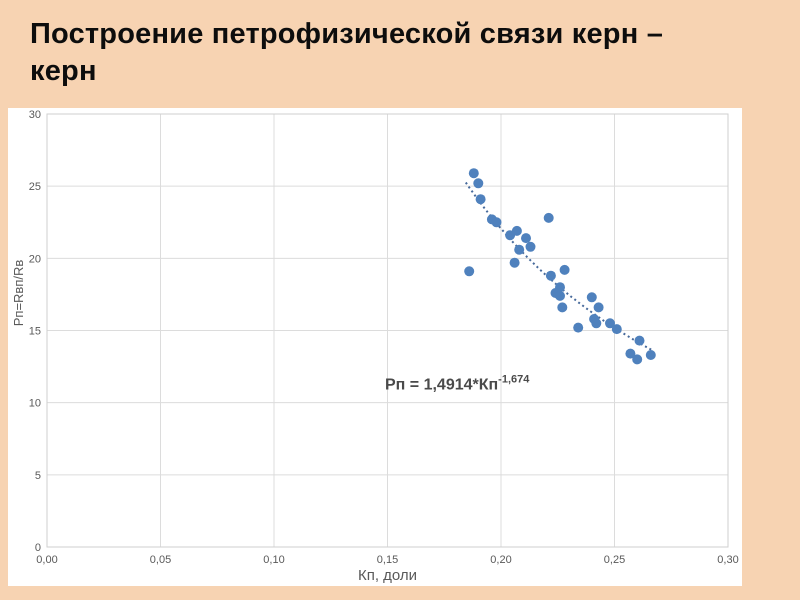 Image resolution: width=800 pixels, height=600 pixels. I want to click on slide-title-line-1: Построение петрофизической связи керн –, so click(347, 34).